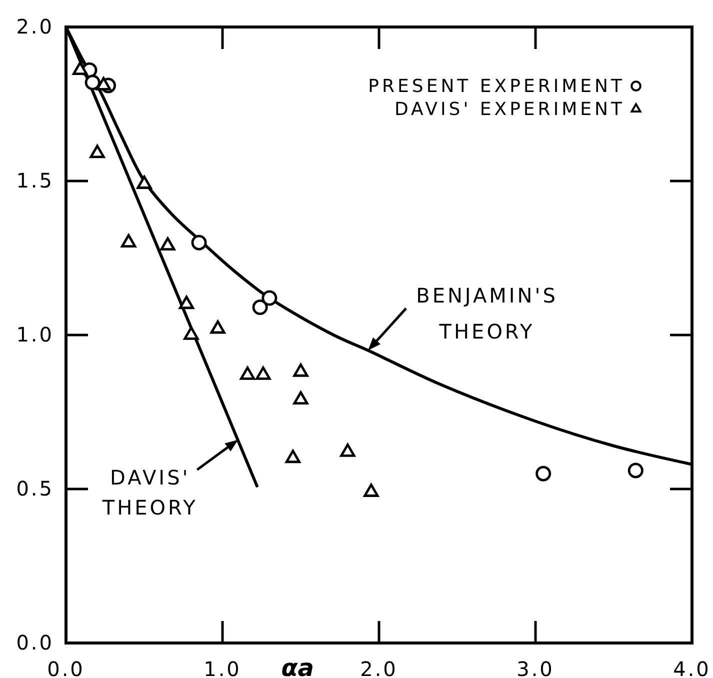  Describe the element at coordinates (297, 666) in the screenshot. I see `x-axis-title: αa` at that location.